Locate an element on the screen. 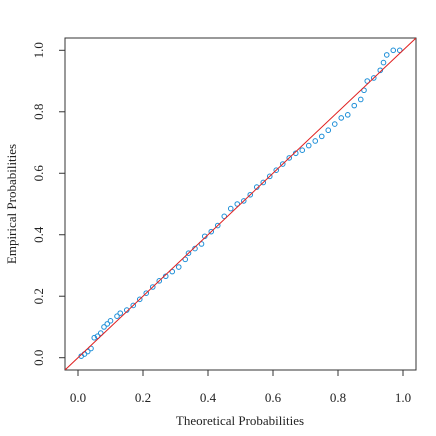 The width and height of the screenshot is (436, 436). x-tick-label: 0.0 is located at coordinates (78, 397).